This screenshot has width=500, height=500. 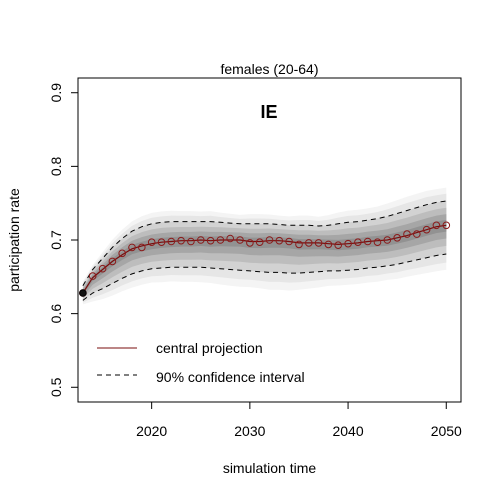 What do you see at coordinates (14, 240) in the screenshot?
I see `y-axis-title: participation rate` at bounding box center [14, 240].